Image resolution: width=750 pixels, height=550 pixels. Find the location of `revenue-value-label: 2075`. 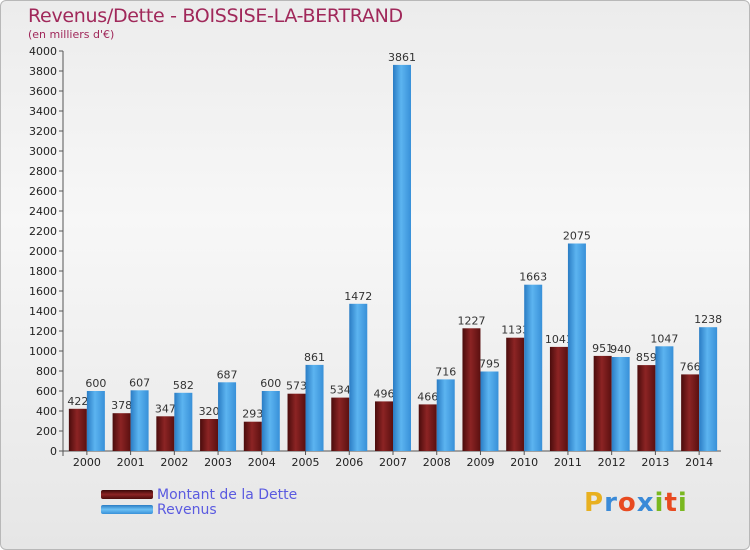

revenue-value-label: 2075 is located at coordinates (577, 236).